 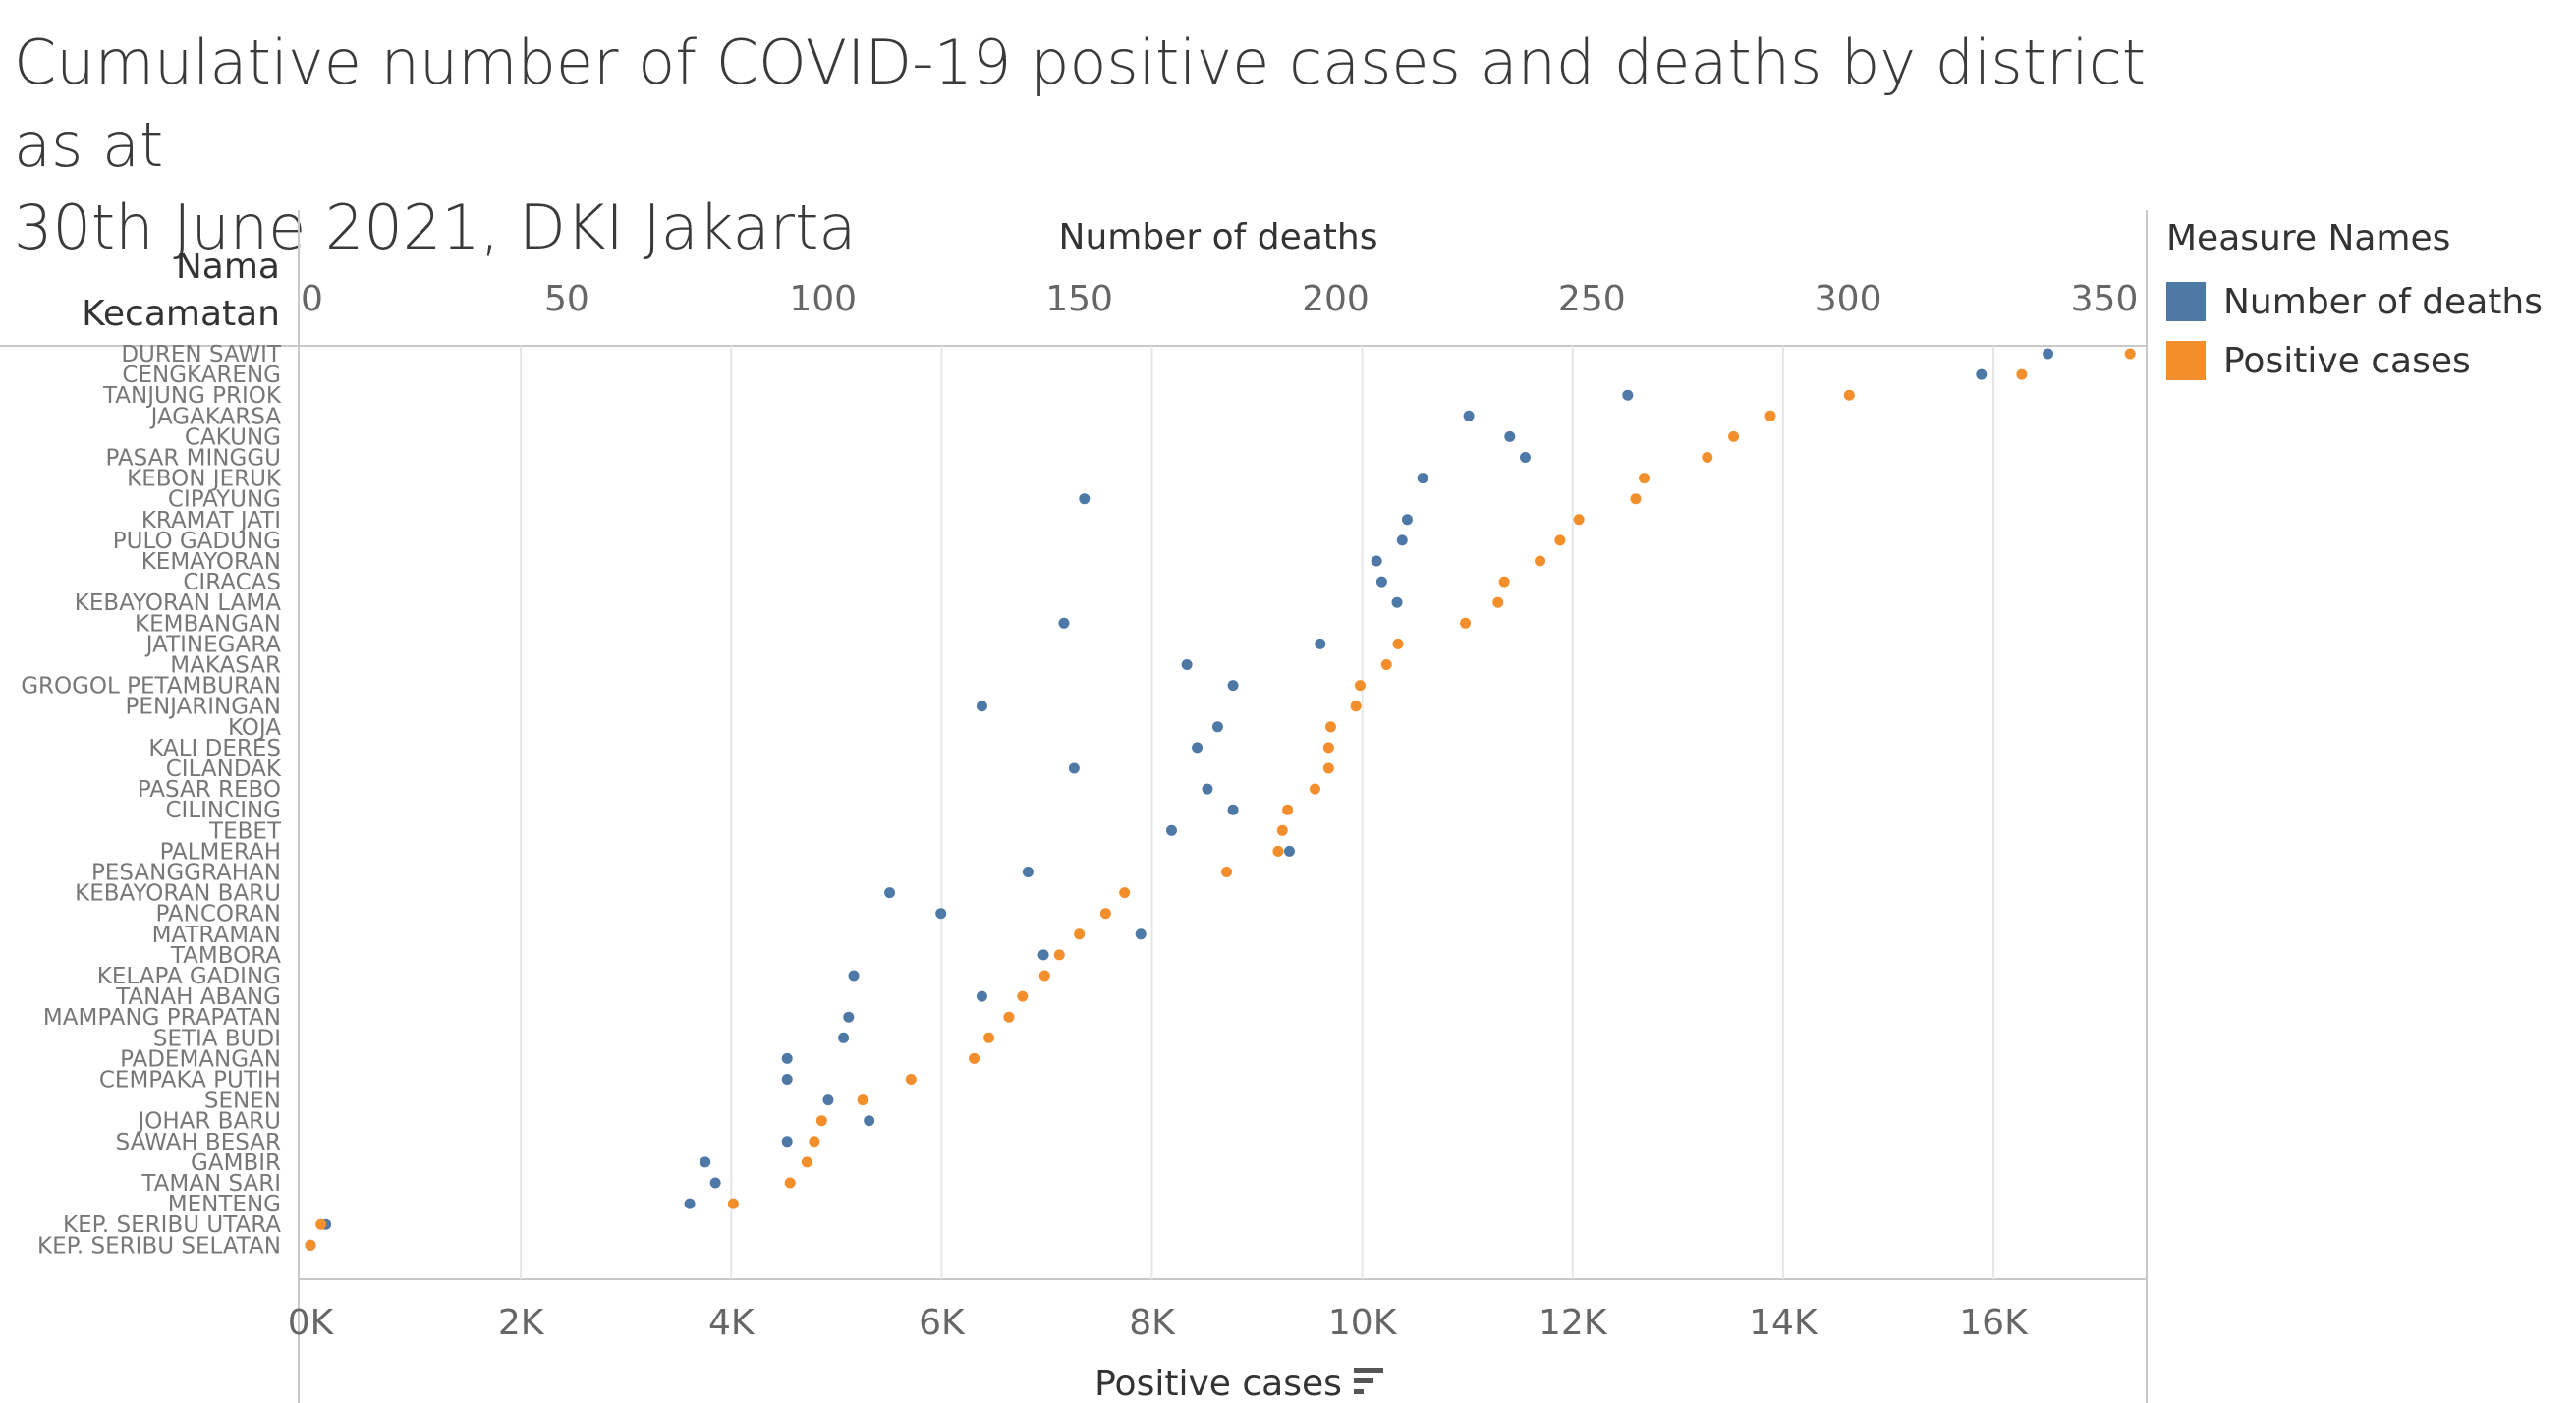 I want to click on bottom-axis-tick-label: 6K, so click(x=942, y=1323).